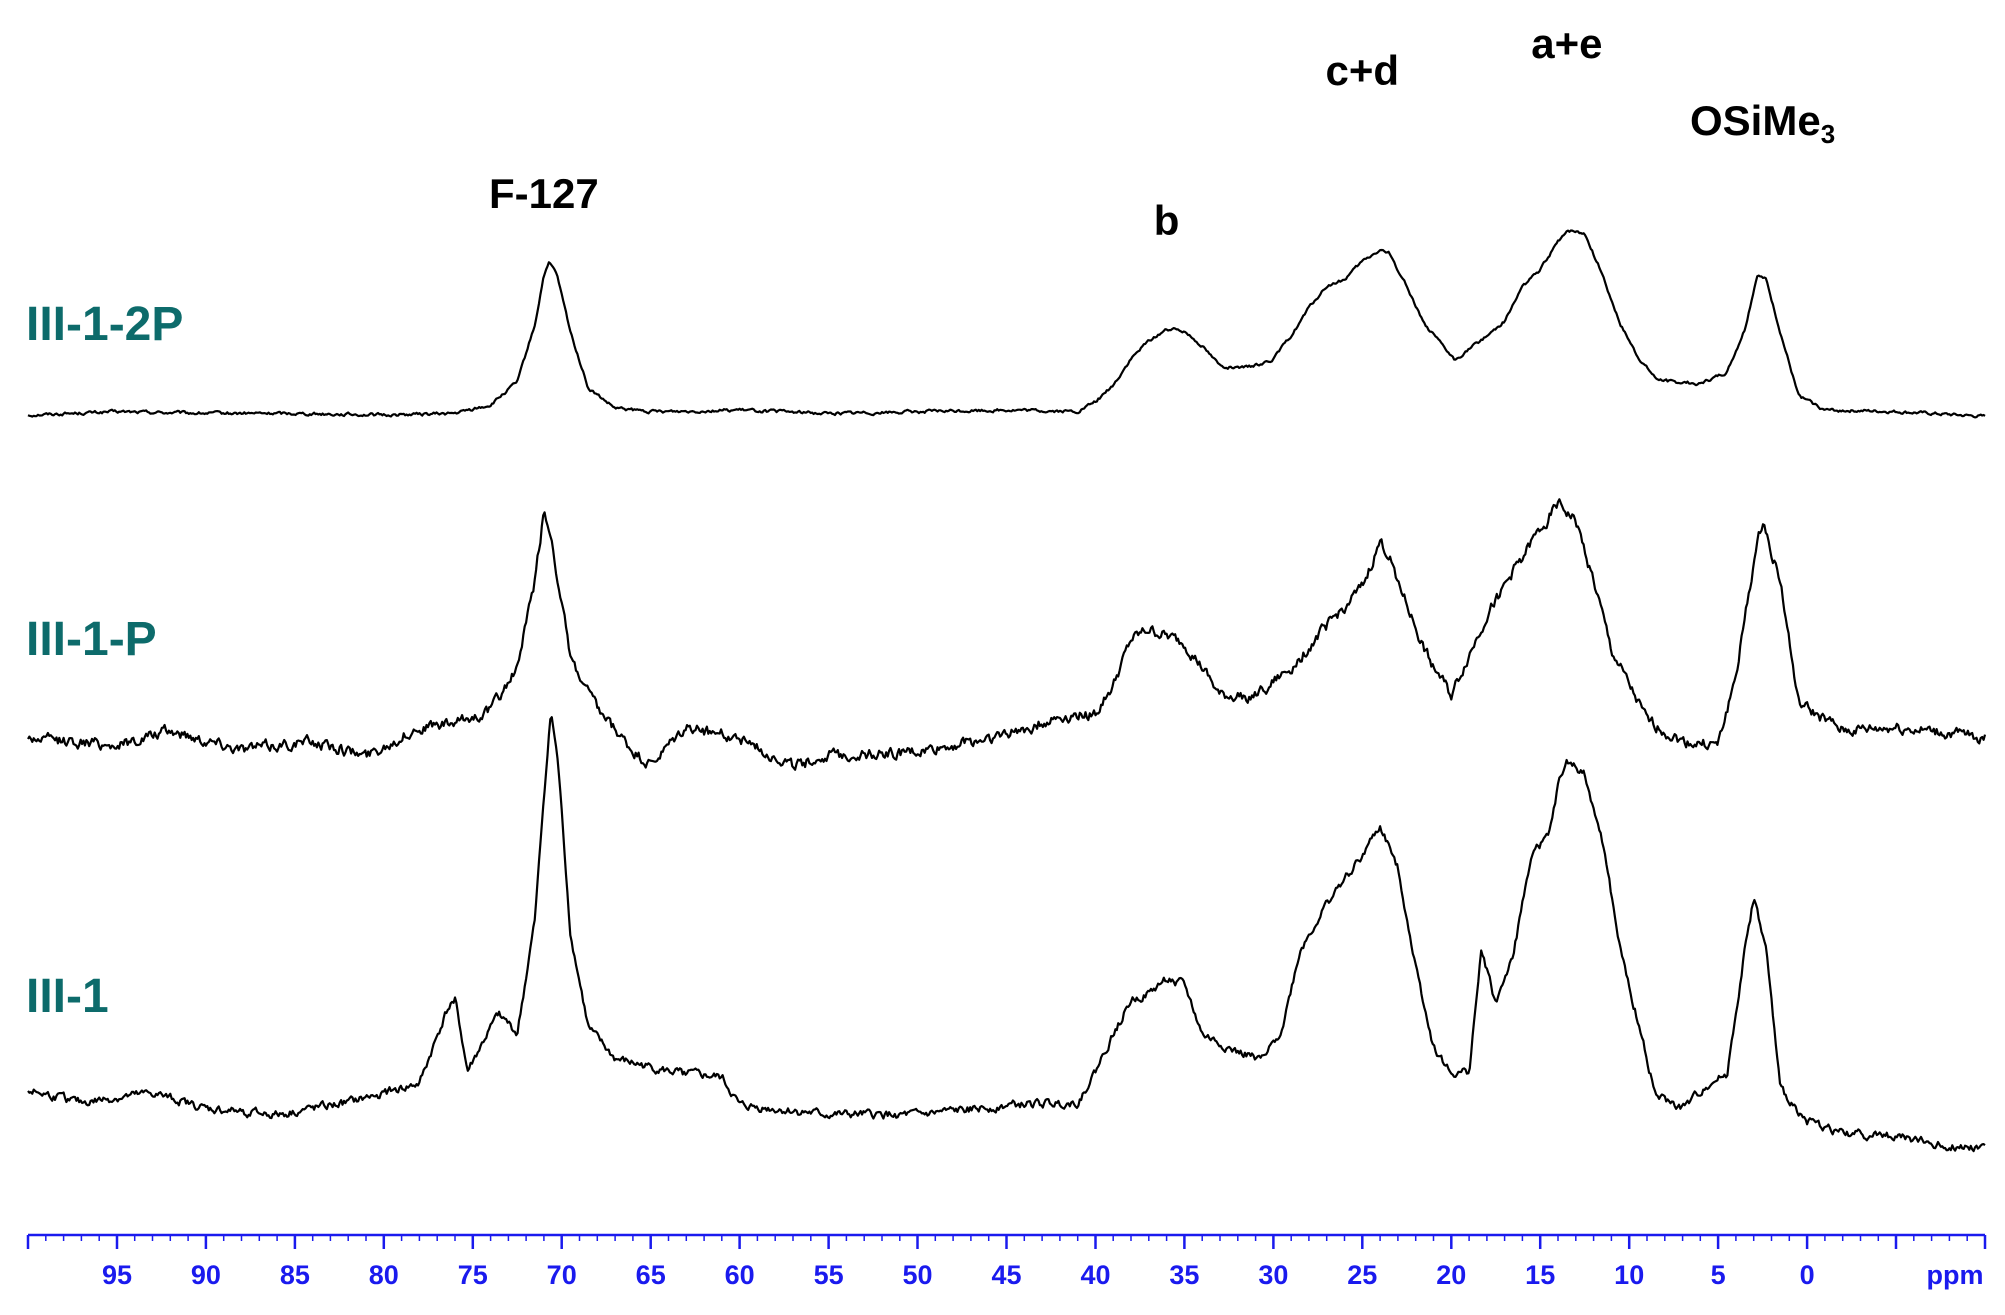  Describe the element at coordinates (1629, 1275) in the screenshot. I see `x-axis-tick-label: 10` at that location.